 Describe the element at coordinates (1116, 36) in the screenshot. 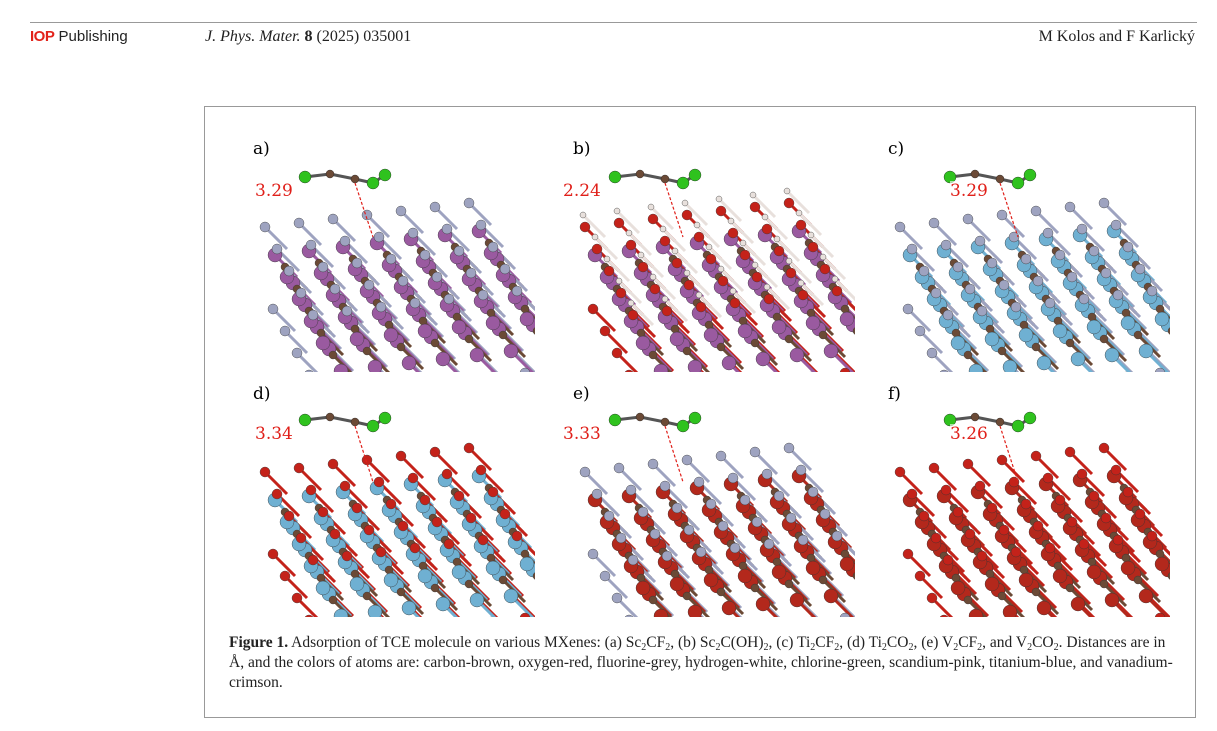

I see `running-authors: M Kolos and F Karlický` at that location.